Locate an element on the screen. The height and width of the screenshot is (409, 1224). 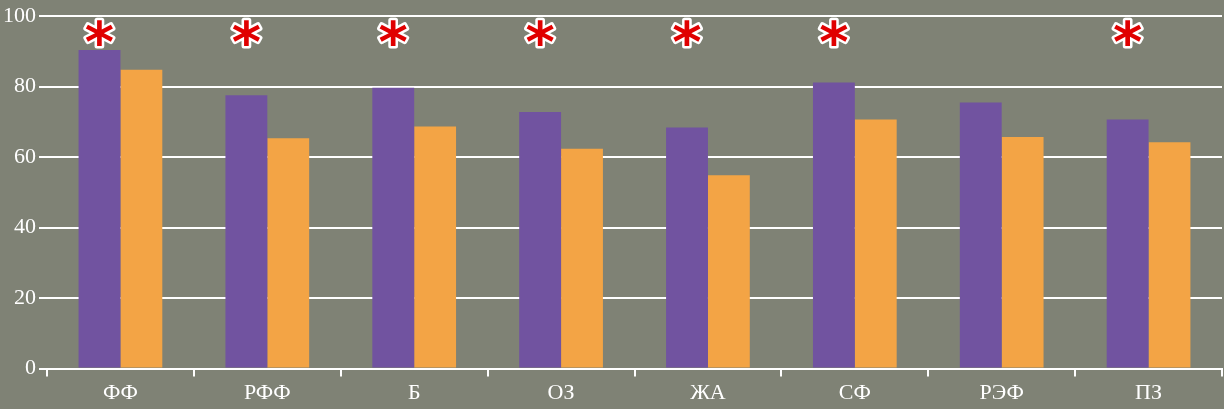
x-tick-label: РФФ is located at coordinates (267, 391).